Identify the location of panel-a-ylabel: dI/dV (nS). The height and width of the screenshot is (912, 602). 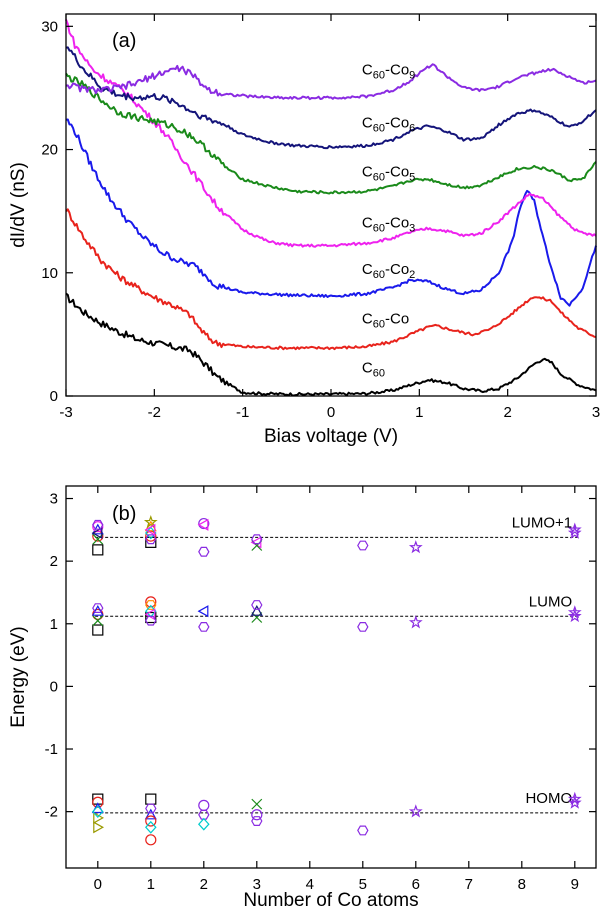
(18, 205).